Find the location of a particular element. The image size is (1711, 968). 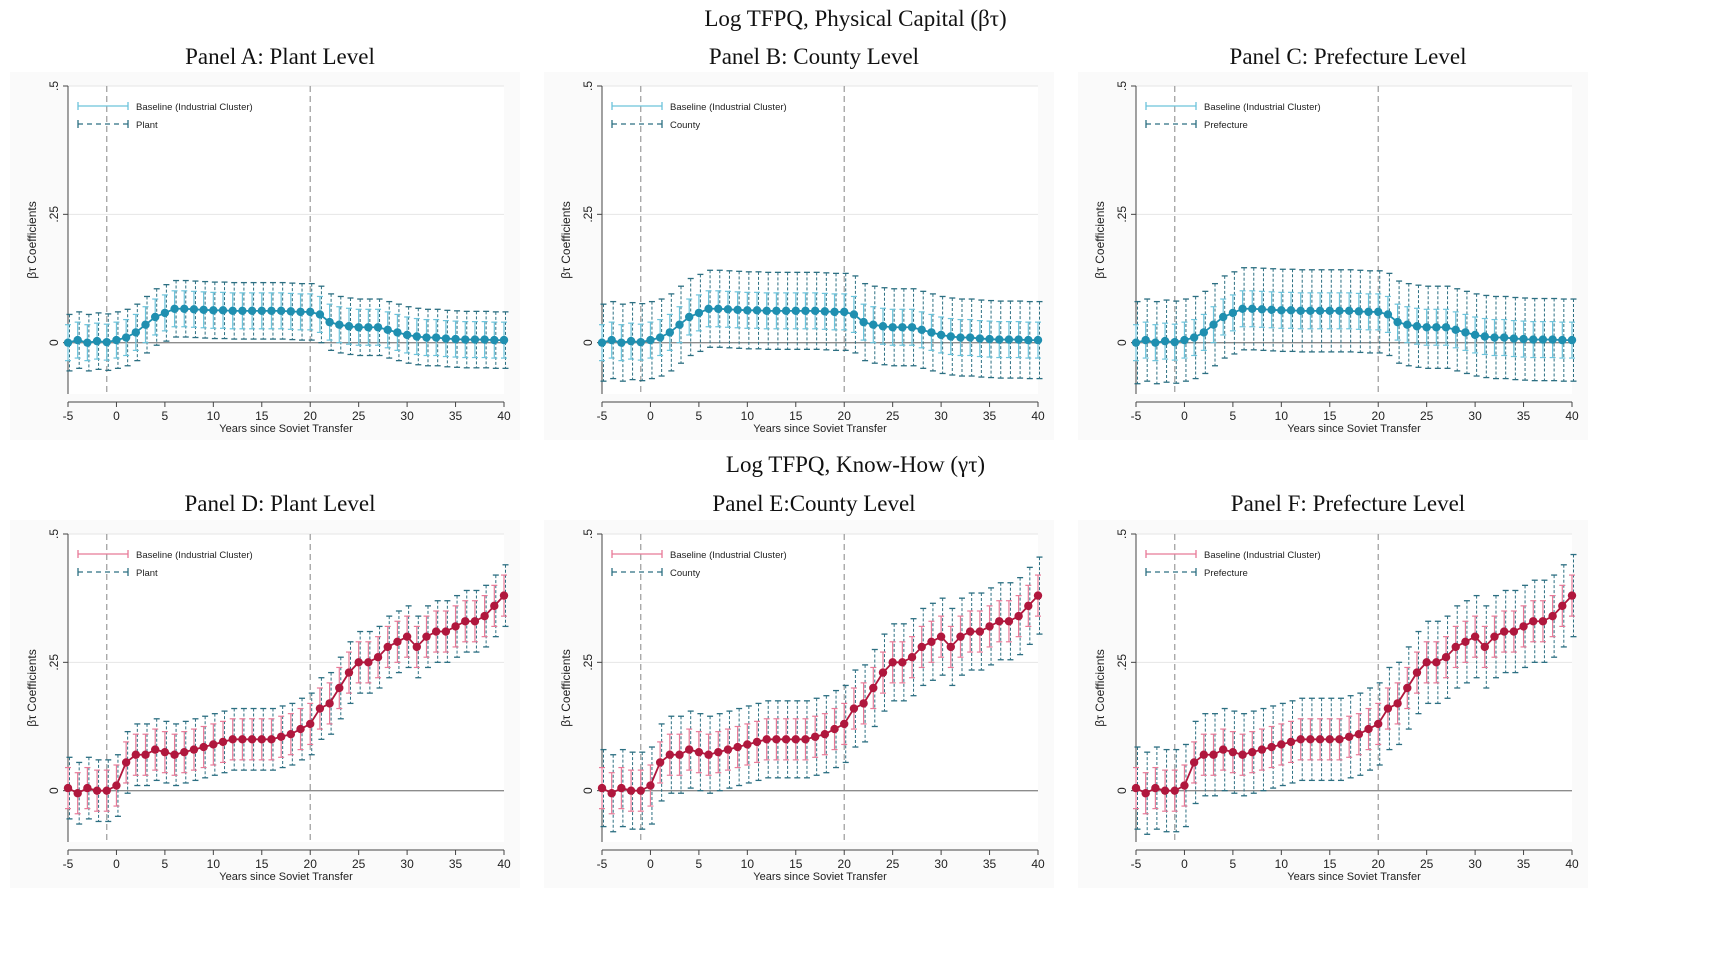

x-tick-label: 35 is located at coordinates (990, 864).